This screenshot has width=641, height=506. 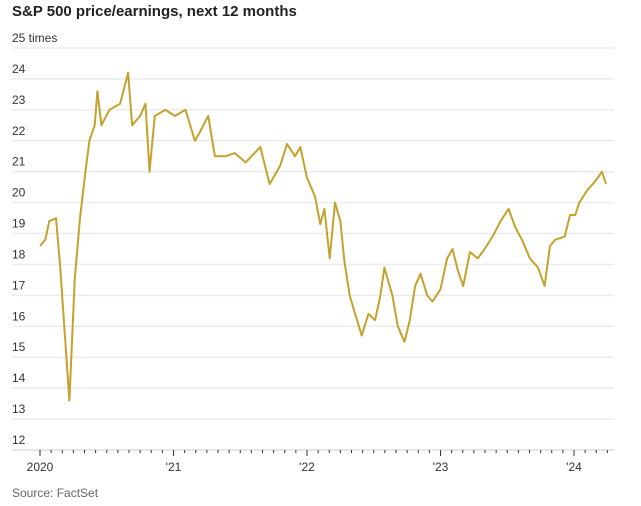 What do you see at coordinates (19, 378) in the screenshot?
I see `y-tick-label: 14` at bounding box center [19, 378].